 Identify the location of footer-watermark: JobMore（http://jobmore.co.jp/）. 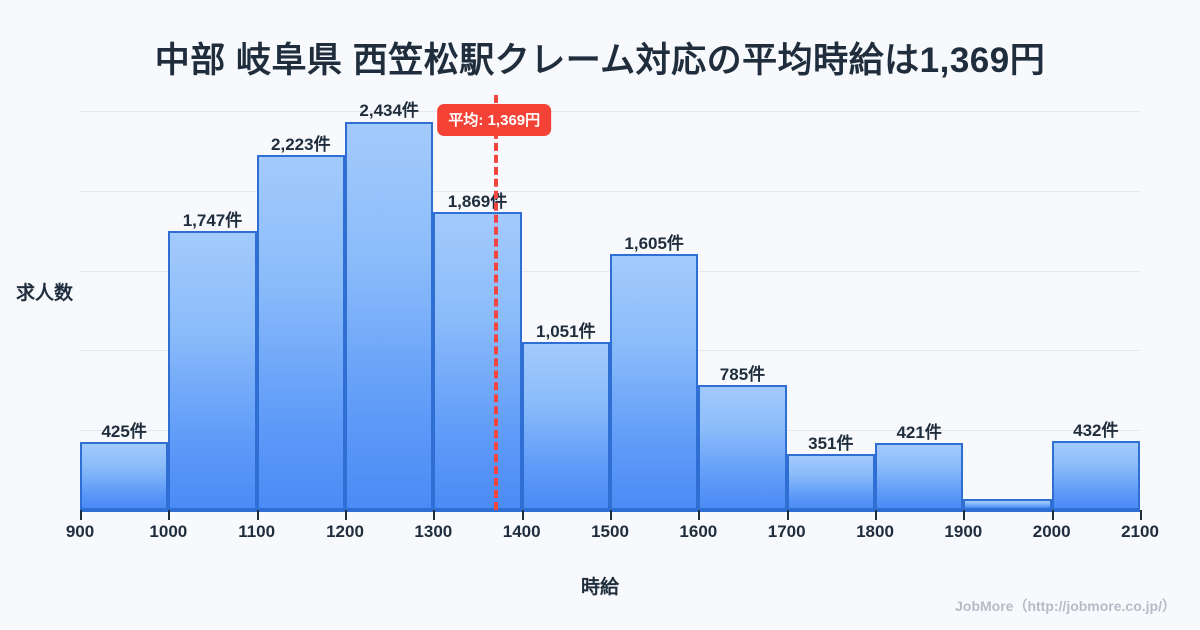
(1065, 606).